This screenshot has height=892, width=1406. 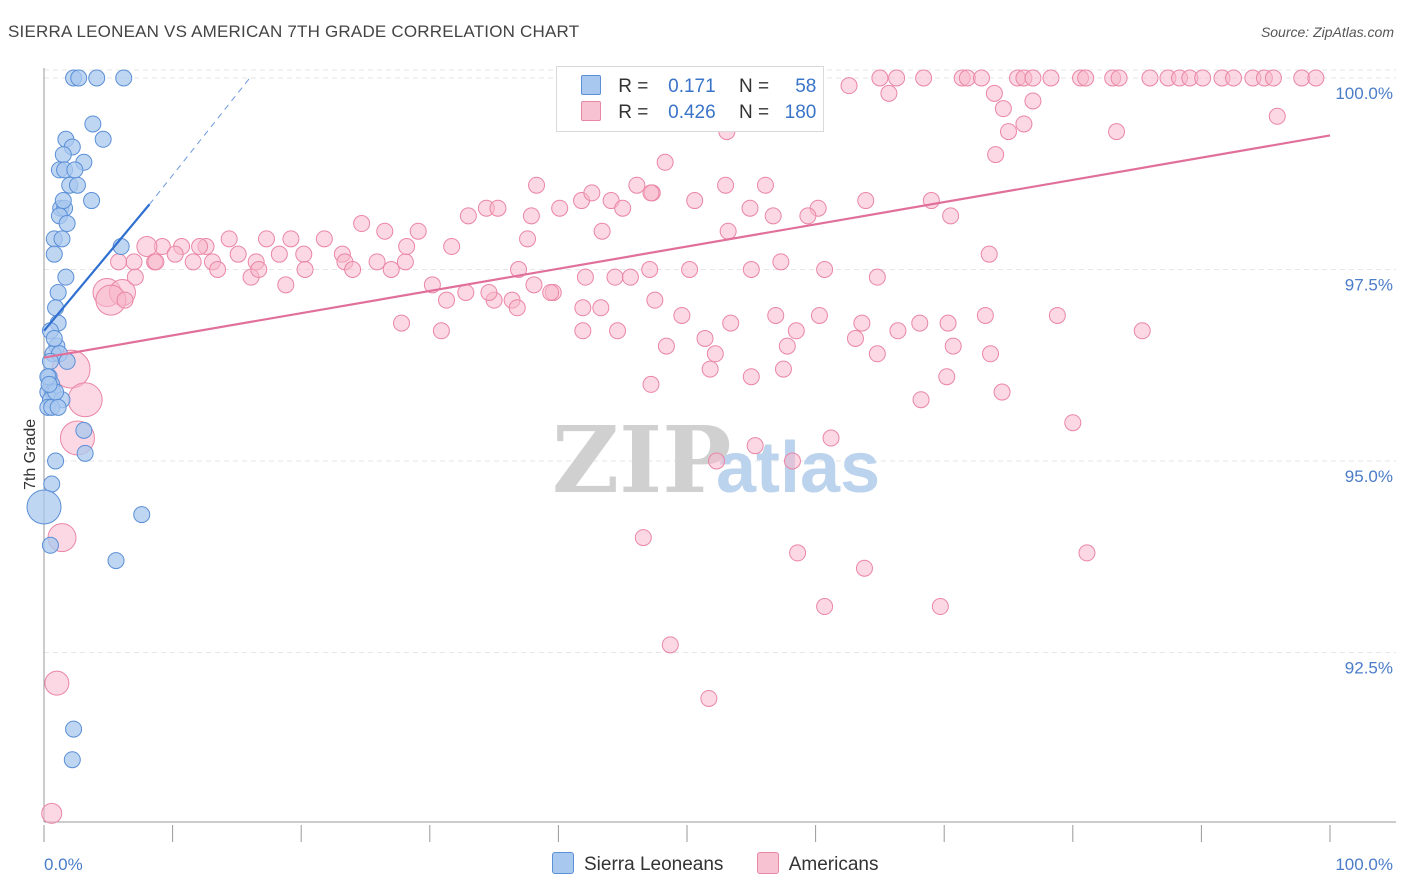 I want to click on y-tick-label: 97.5%, so click(x=1369, y=285).